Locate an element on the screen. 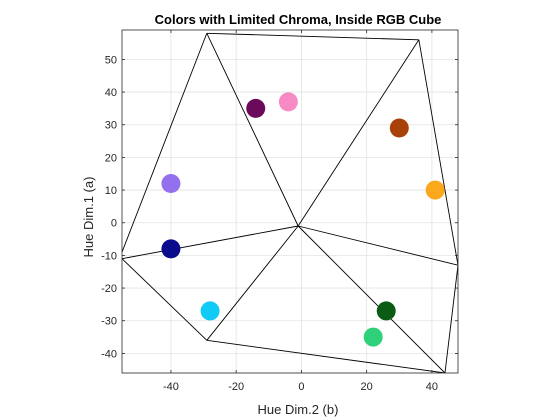  y-tick-label: 10 is located at coordinates (111, 191).